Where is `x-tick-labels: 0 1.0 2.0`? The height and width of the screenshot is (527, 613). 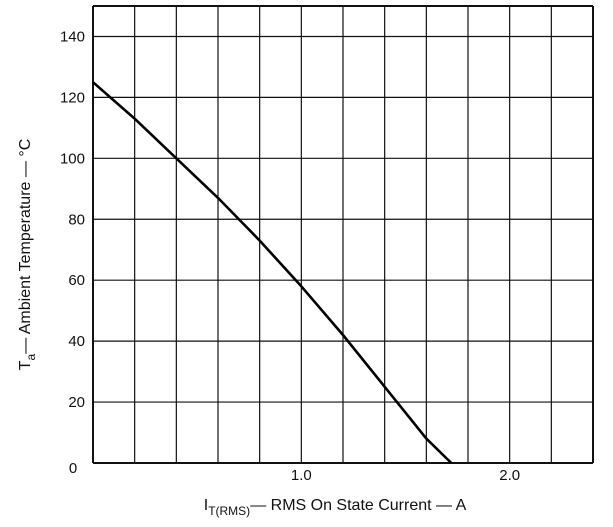
x-tick-labels: 0 1.0 2.0 is located at coordinates (294, 472).